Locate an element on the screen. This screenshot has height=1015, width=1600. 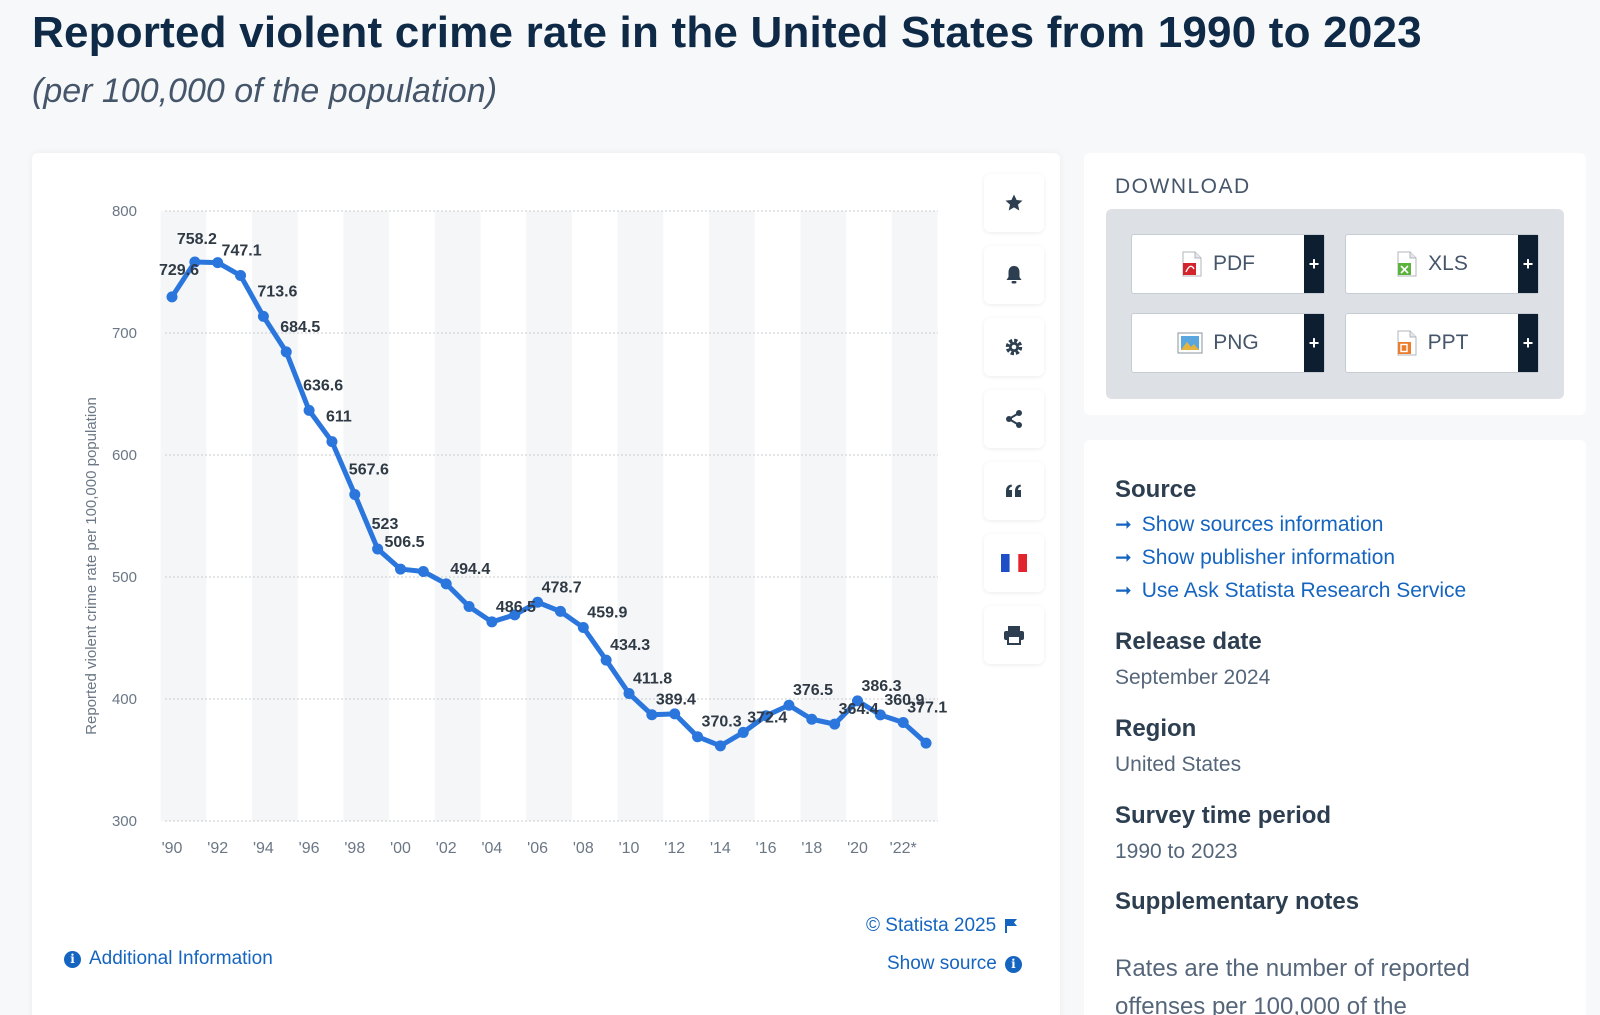
source-heading: Source is located at coordinates (1156, 489).